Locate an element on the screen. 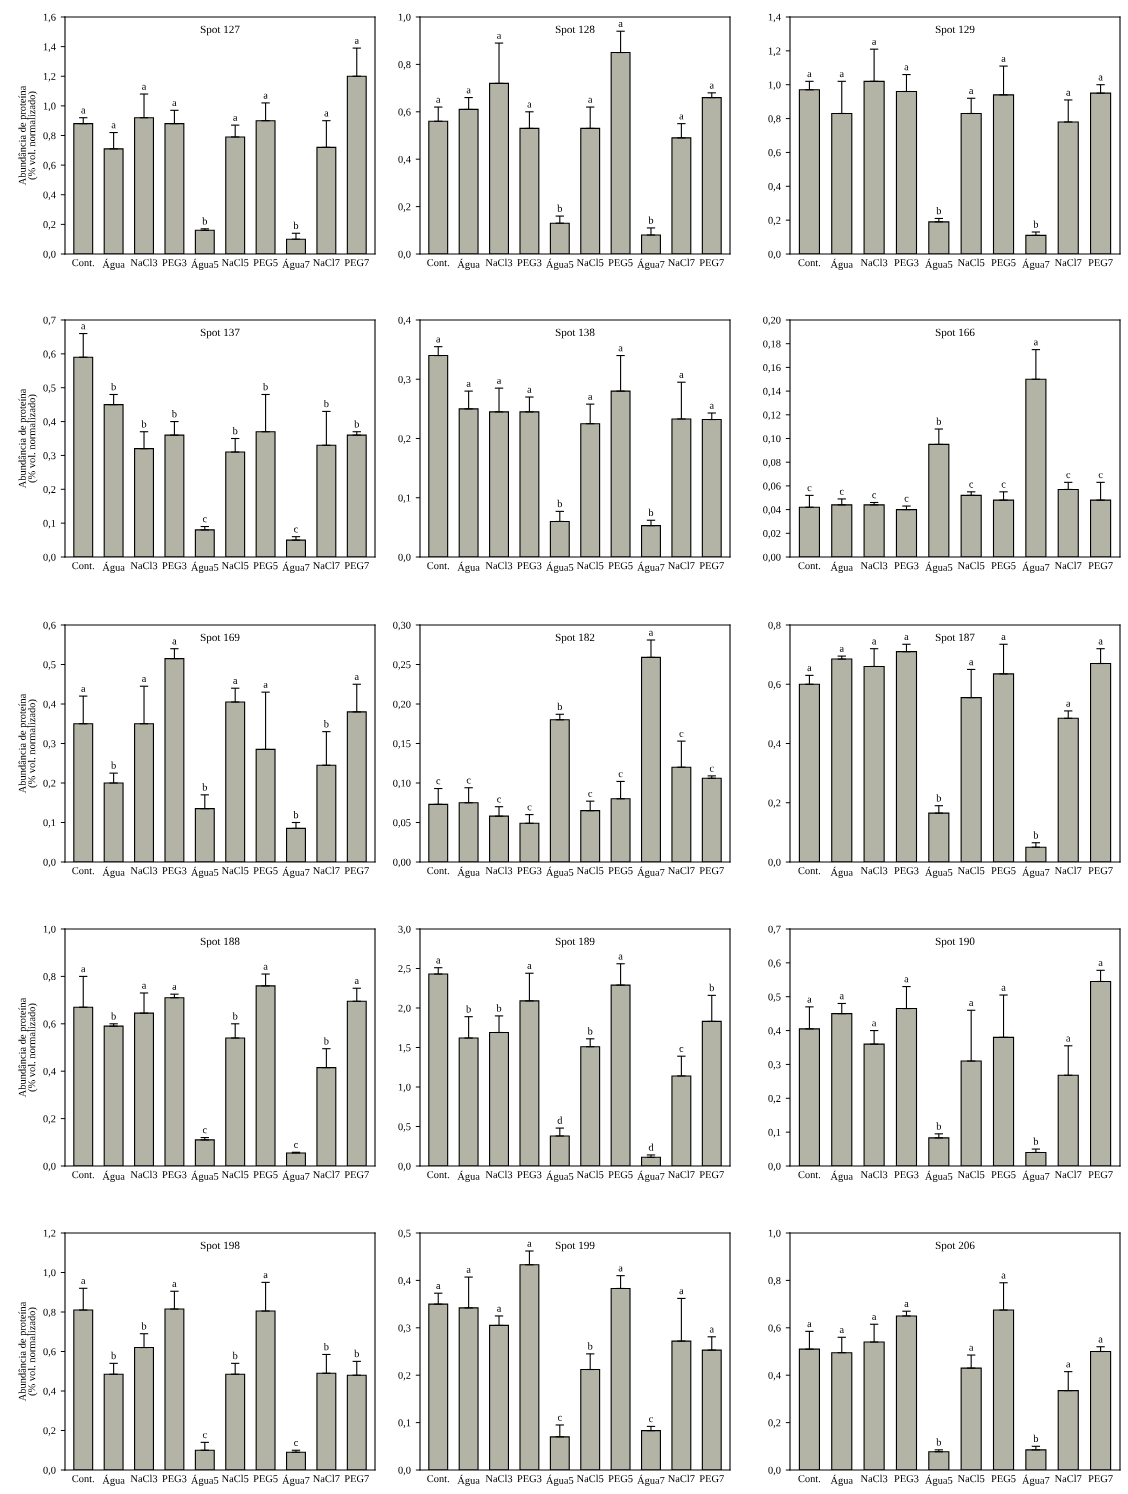  y-tick-label: 2,5 is located at coordinates (404, 969).